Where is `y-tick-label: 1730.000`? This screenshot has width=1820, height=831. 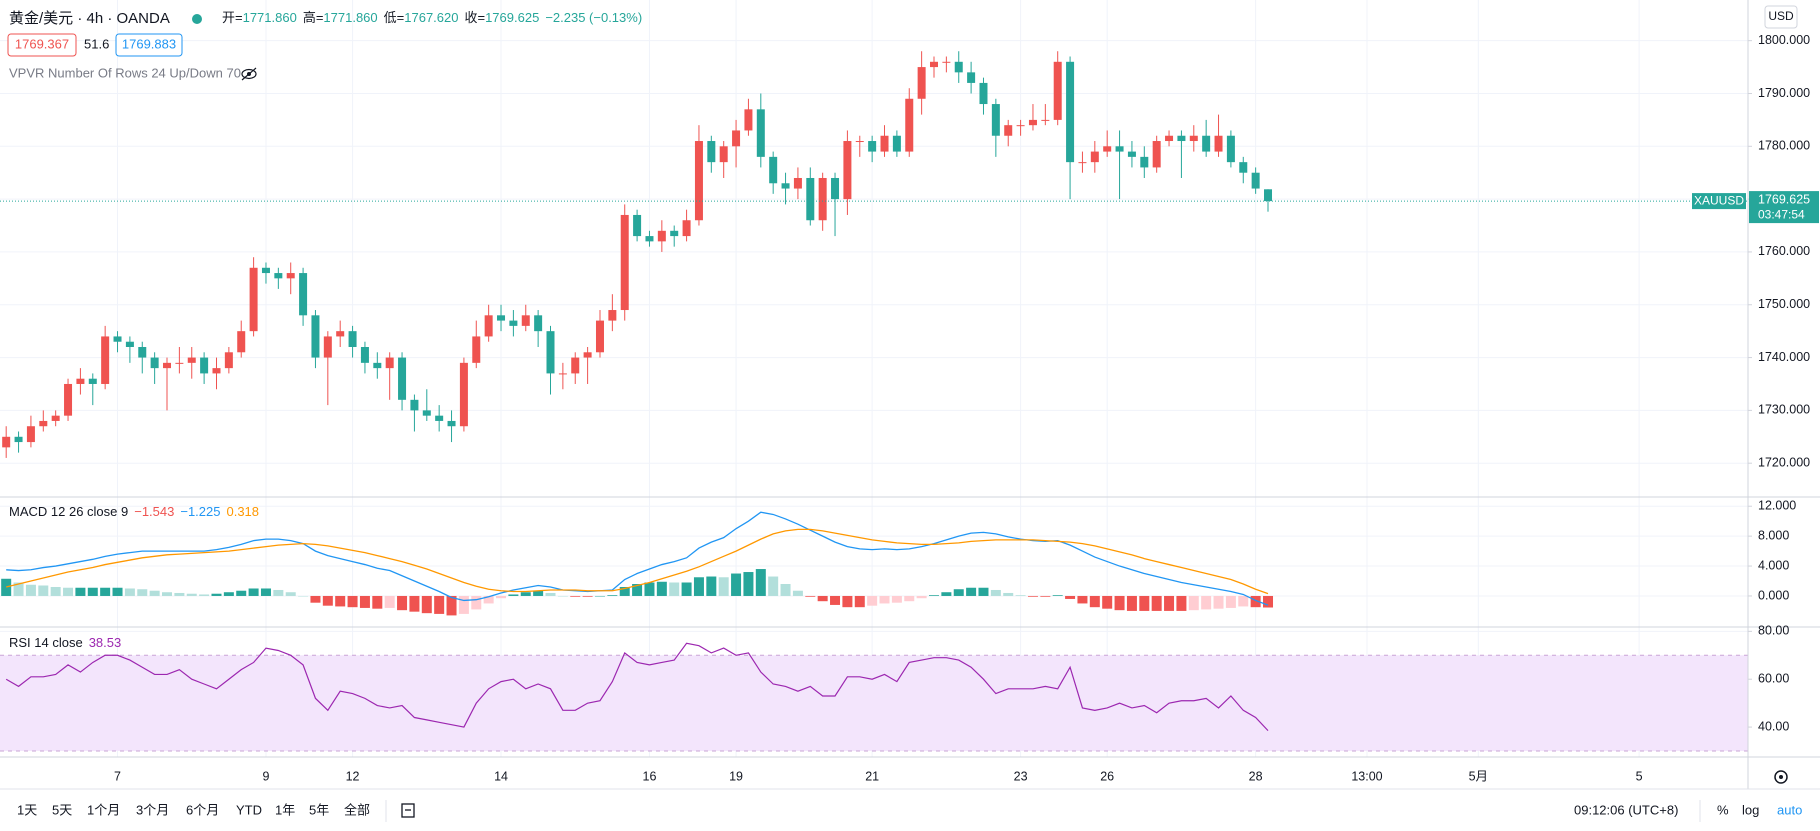
y-tick-label: 1730.000 is located at coordinates (1784, 410).